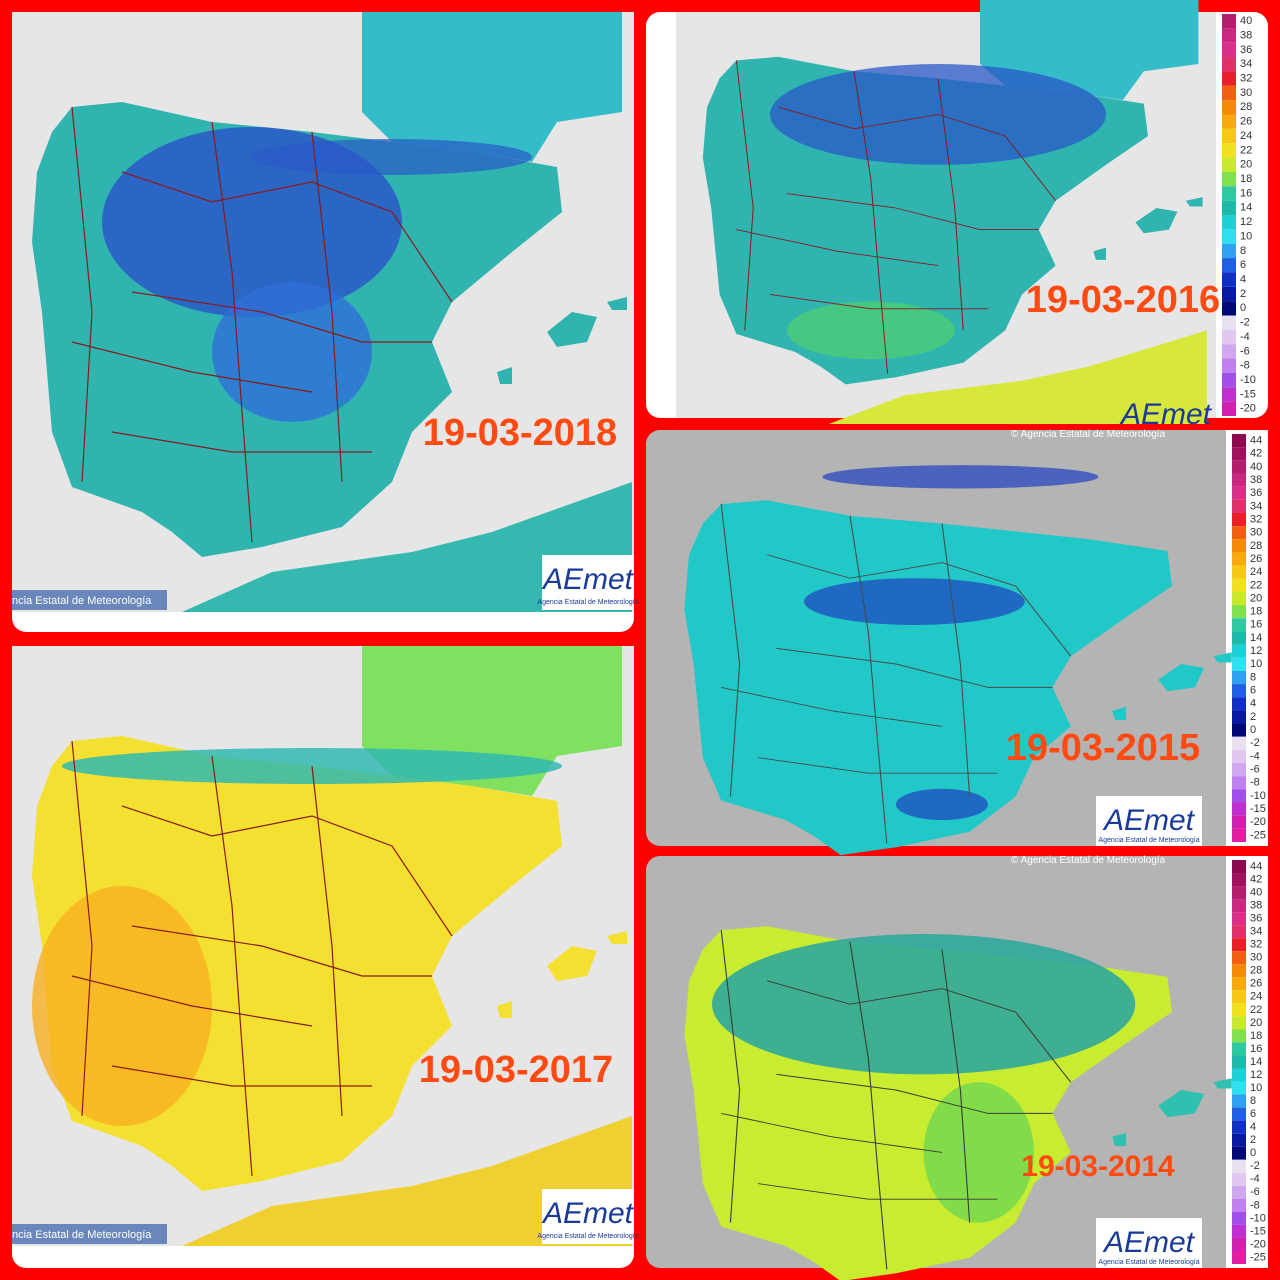 This screenshot has height=1280, width=1280. I want to click on cool-area, so click(924, 1004).